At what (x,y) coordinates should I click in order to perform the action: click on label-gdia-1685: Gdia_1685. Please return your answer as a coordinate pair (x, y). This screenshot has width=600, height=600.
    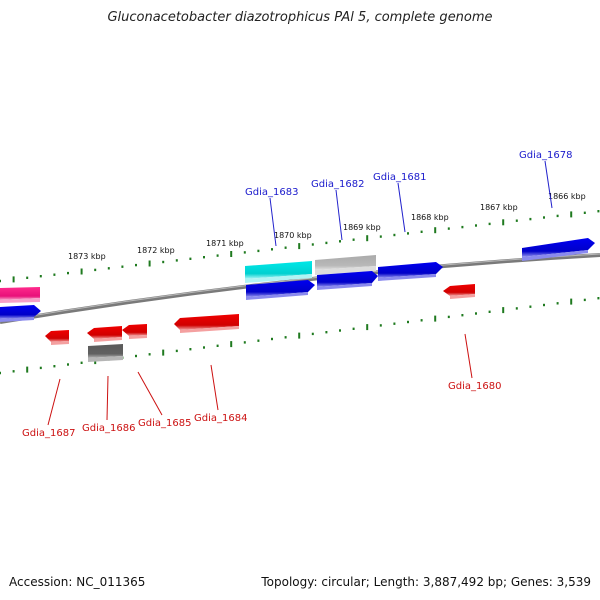
    Looking at the image, I should click on (164, 423).